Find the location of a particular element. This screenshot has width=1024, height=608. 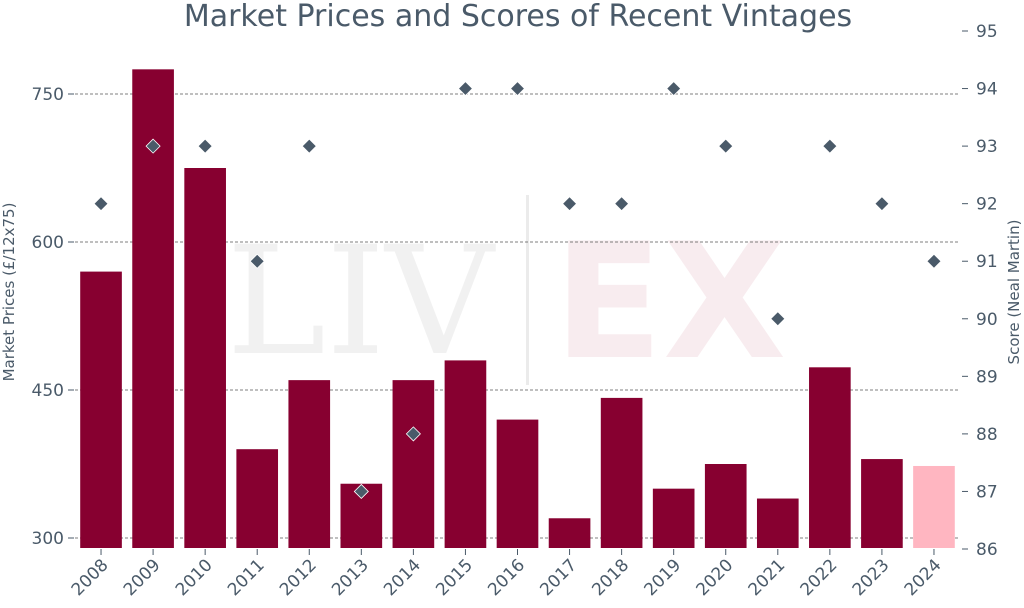

bar-2012 is located at coordinates (309, 464).